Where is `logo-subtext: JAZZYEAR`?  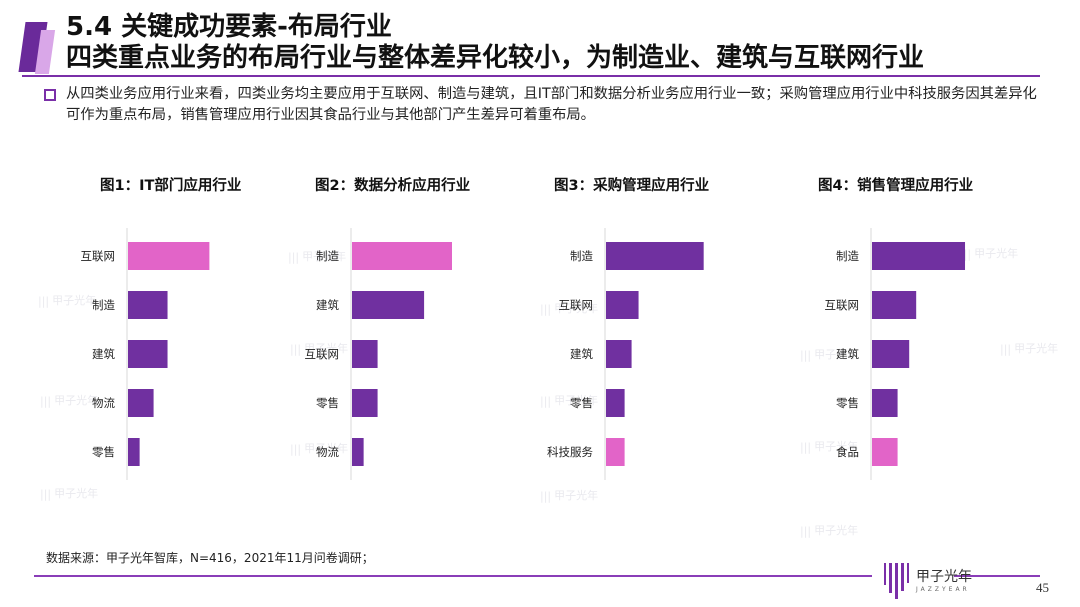 logo-subtext: JAZZYEAR is located at coordinates (943, 589).